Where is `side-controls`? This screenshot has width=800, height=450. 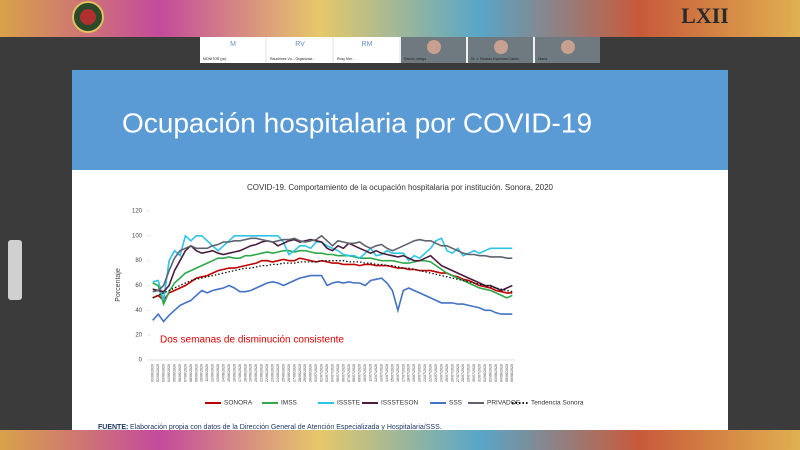
side-controls is located at coordinates (15, 270).